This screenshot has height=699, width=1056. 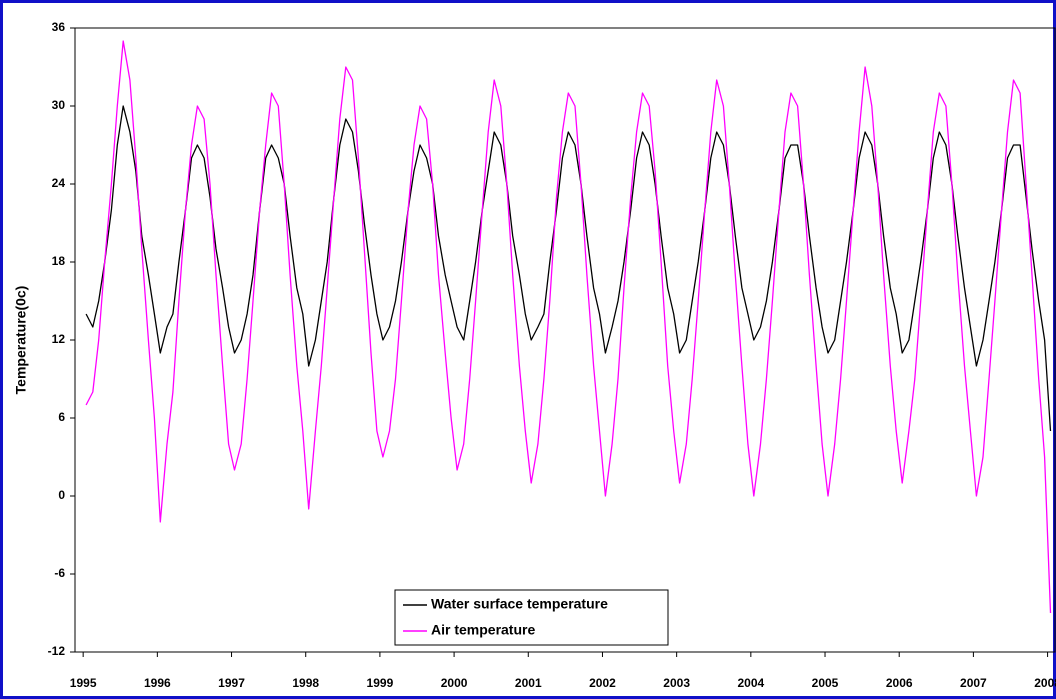 I want to click on x-tick-label: 1999, so click(x=380, y=683).